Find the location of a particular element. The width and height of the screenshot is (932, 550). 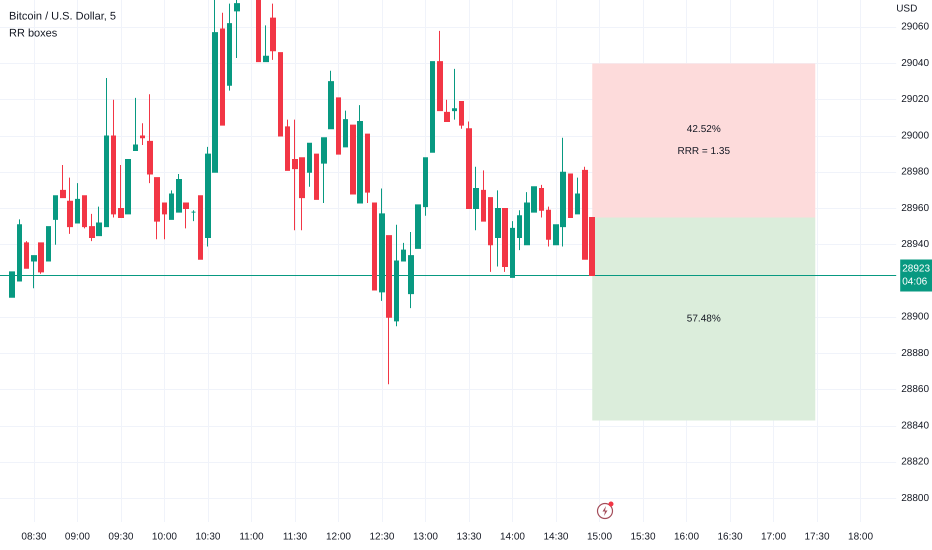

x-tick-label: 09:30 is located at coordinates (121, 537).